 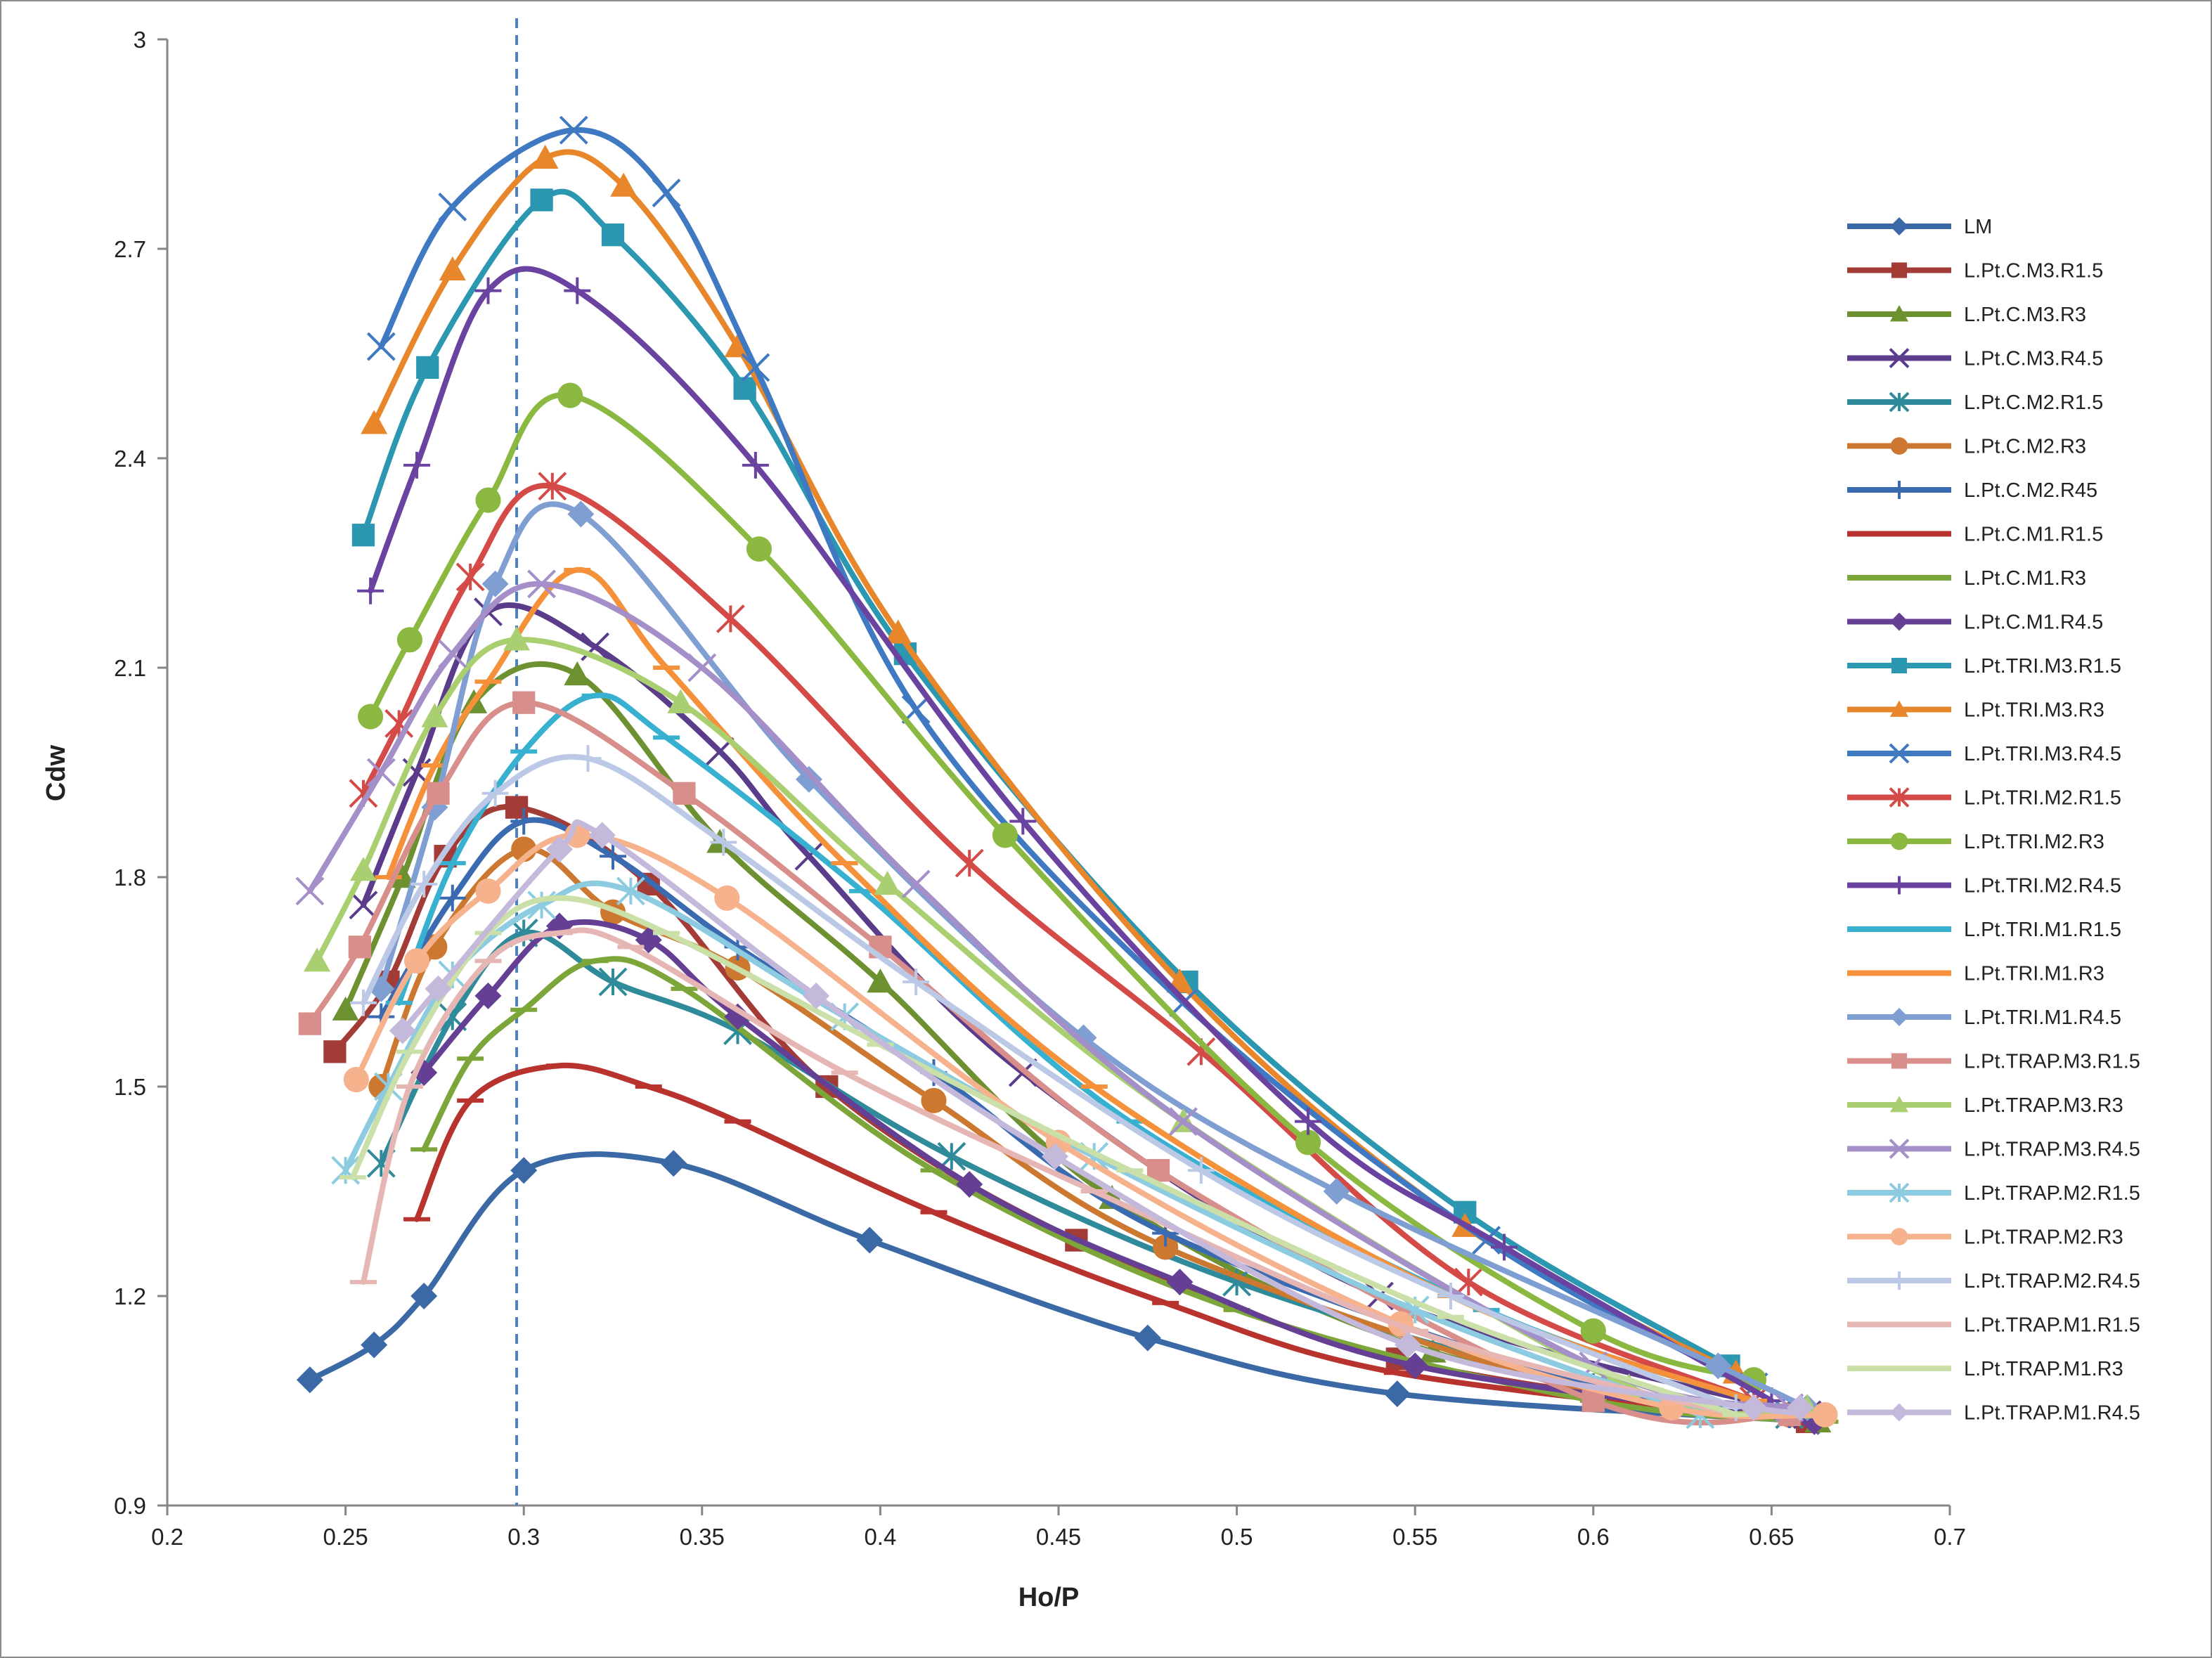 I want to click on legend-item: L.Pt.TRAP.M1.R3, so click(x=1985, y=1369).